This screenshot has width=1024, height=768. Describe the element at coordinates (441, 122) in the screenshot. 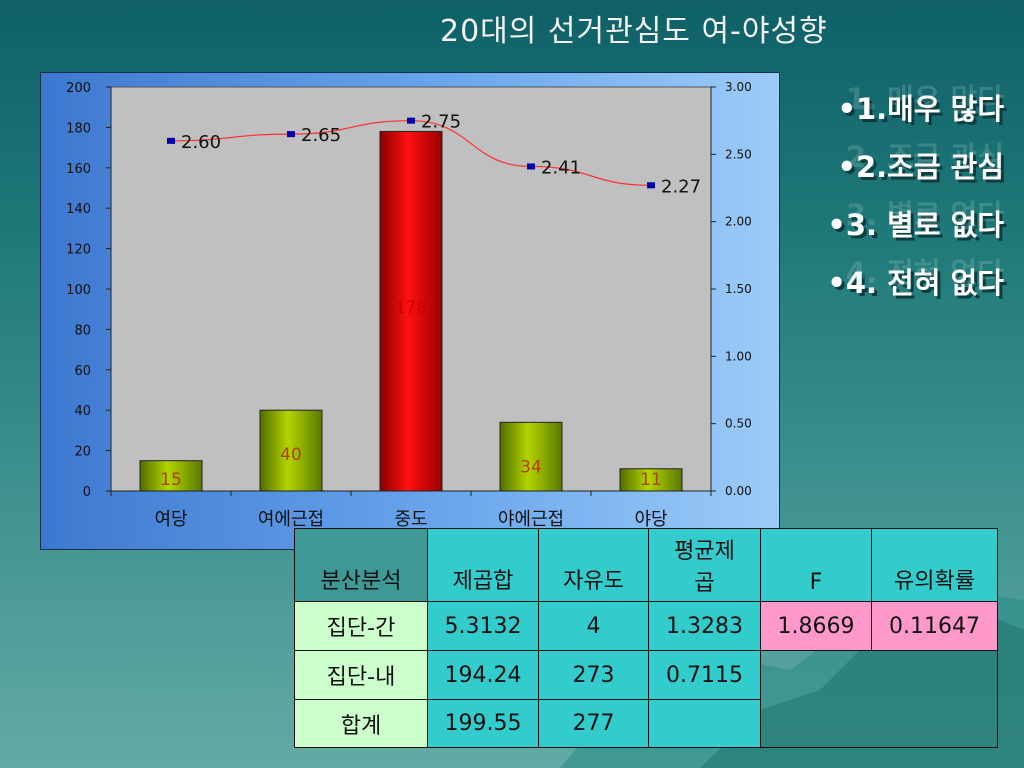

I see `line-data-label: 2.75` at that location.